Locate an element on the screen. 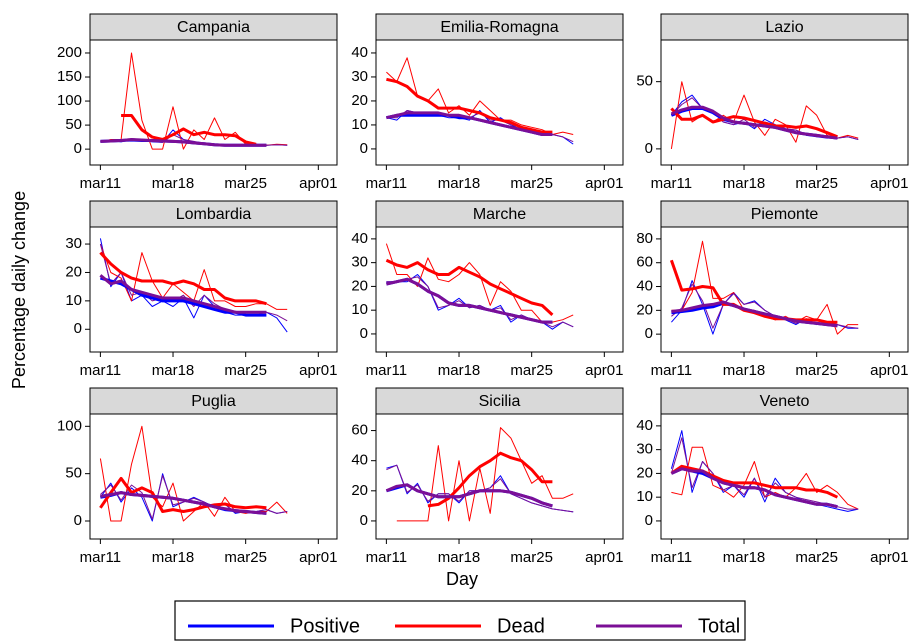 The height and width of the screenshot is (642, 923). panel-title: Lazio is located at coordinates (784, 27).